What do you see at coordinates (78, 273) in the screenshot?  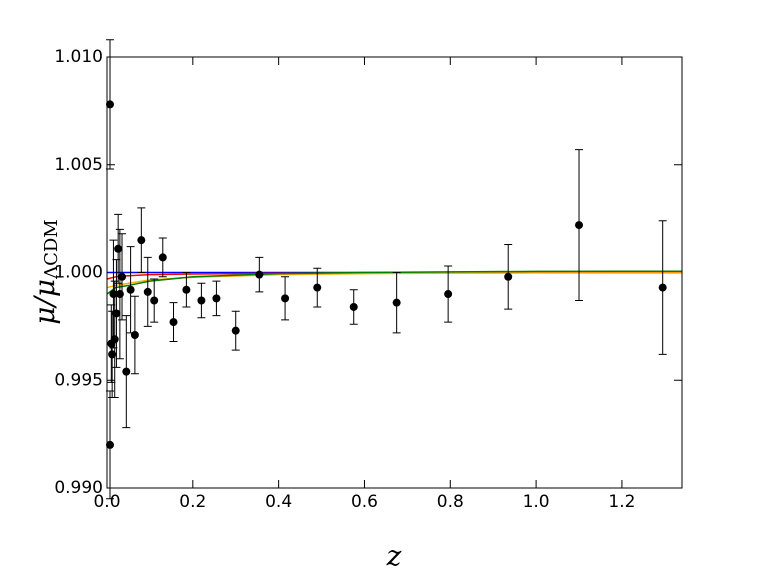 I see `y-tick-label: 1.000` at bounding box center [78, 273].